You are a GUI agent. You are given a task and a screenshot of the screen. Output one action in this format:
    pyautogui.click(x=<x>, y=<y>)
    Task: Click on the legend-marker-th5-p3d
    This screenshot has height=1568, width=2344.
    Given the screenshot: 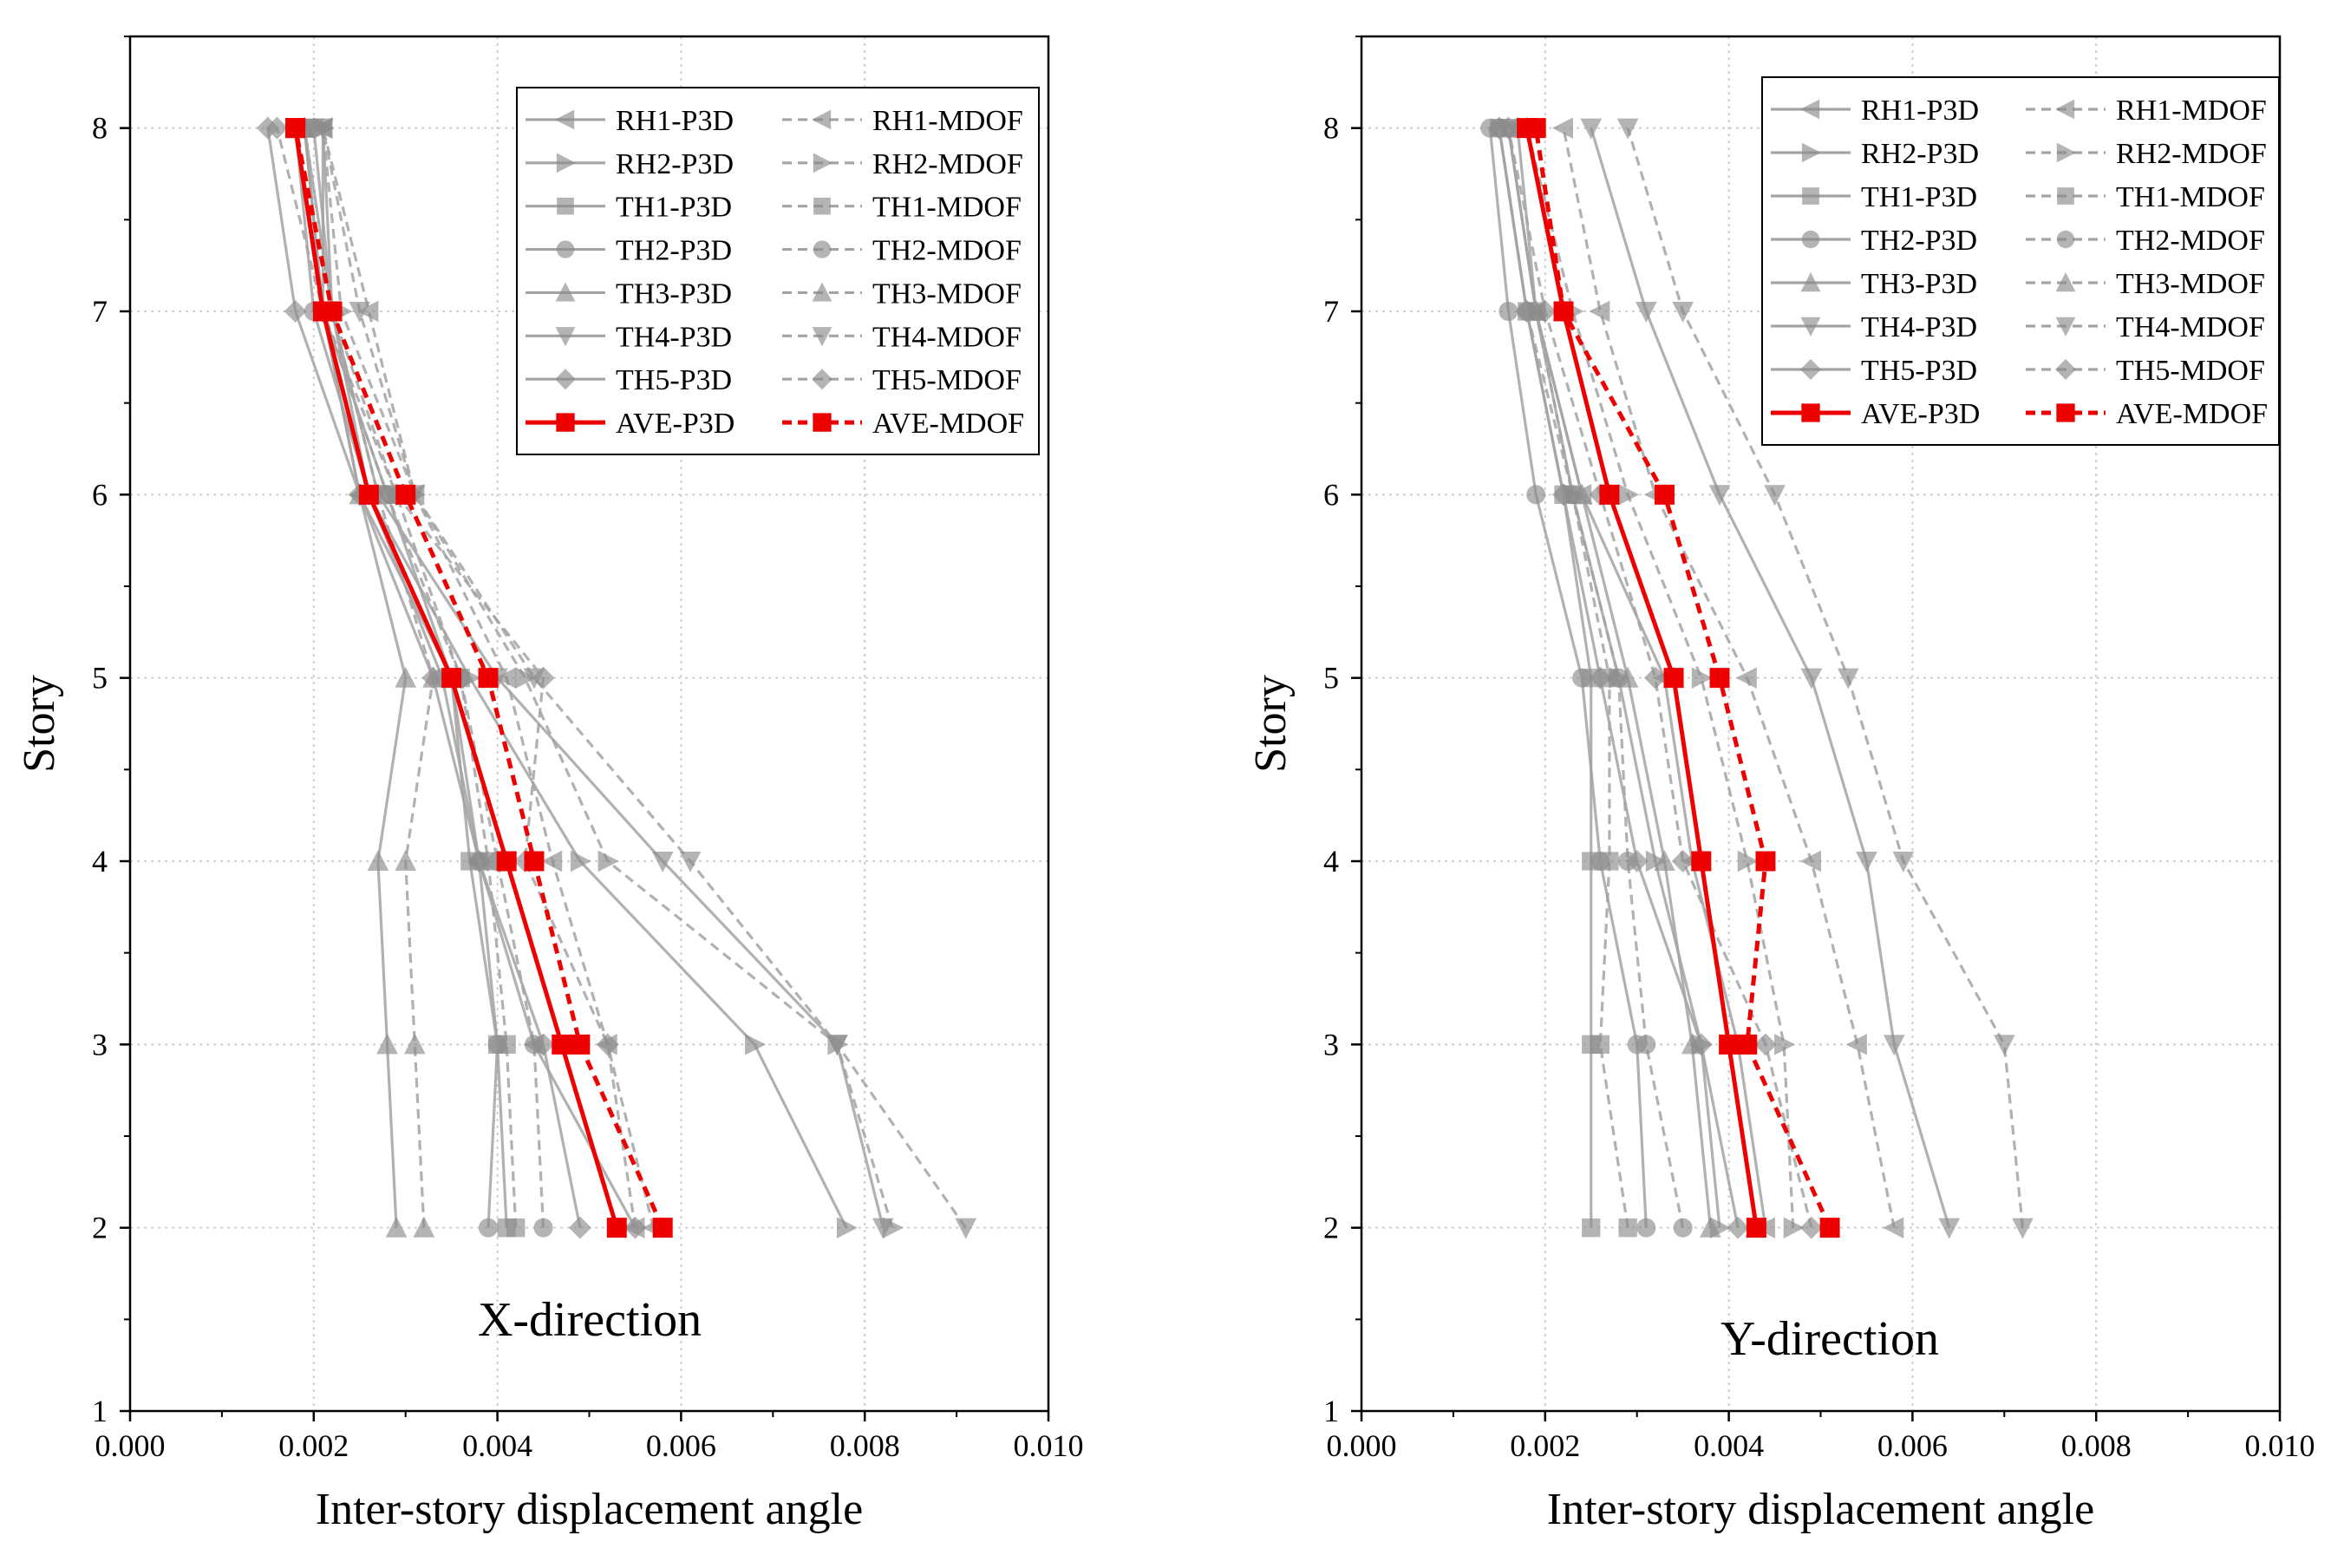 What is the action you would take?
    pyautogui.click(x=1811, y=370)
    